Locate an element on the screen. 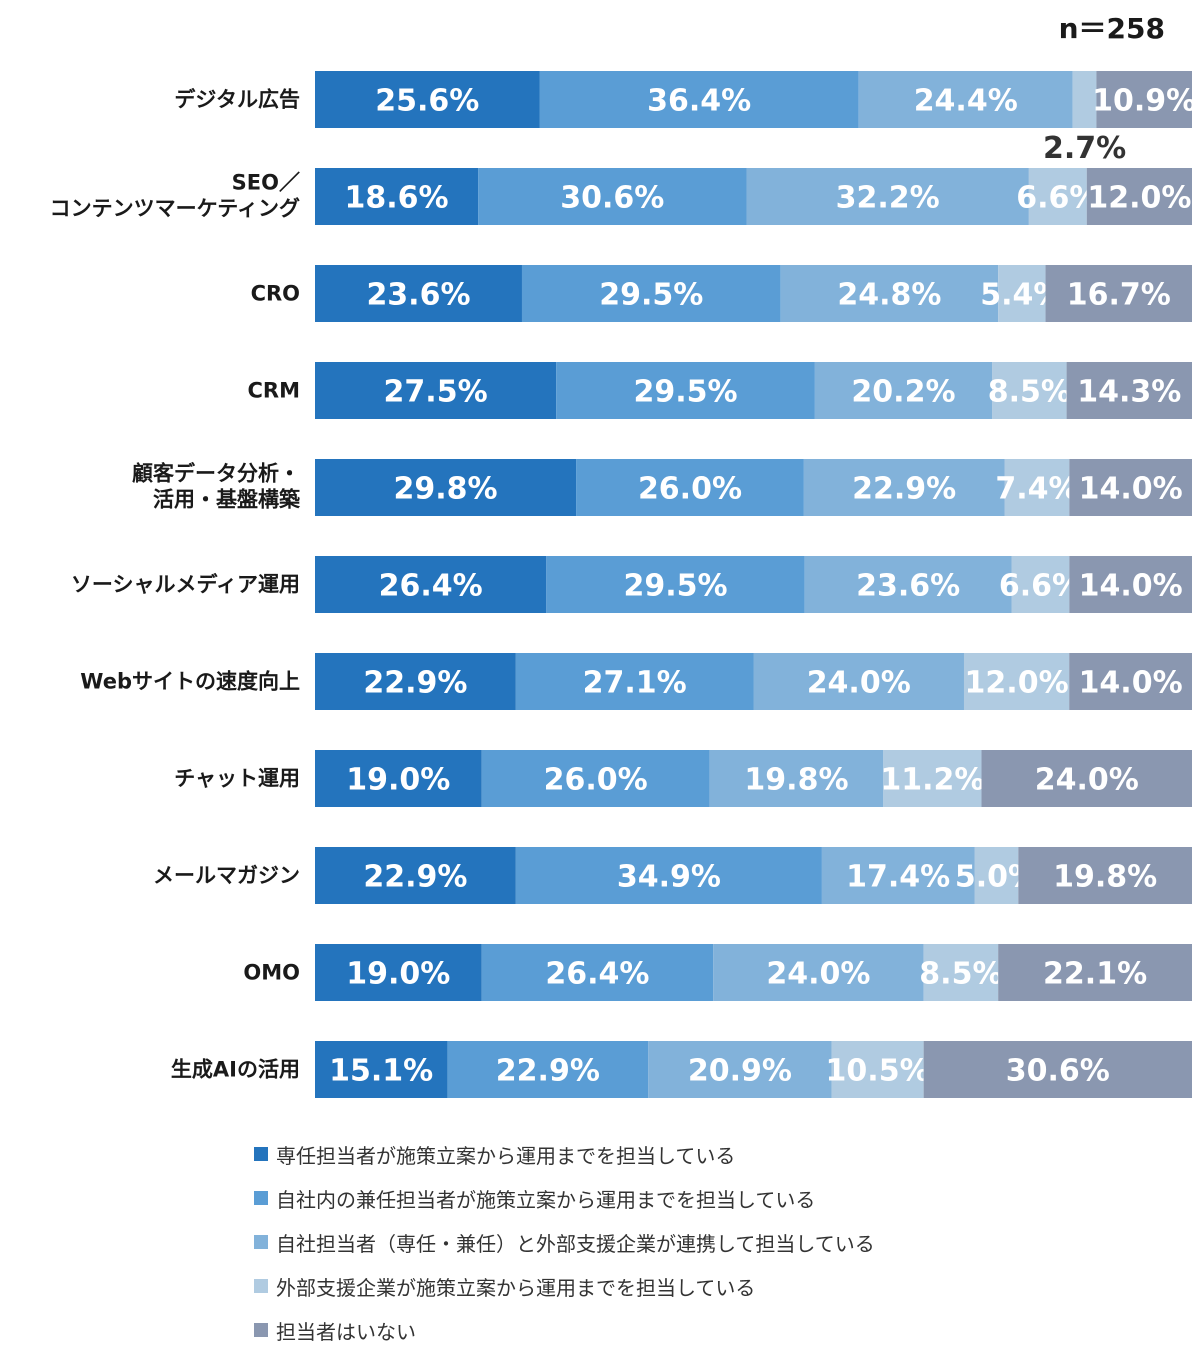 This screenshot has width=1192, height=1352. data-label: 25.6% is located at coordinates (427, 101).